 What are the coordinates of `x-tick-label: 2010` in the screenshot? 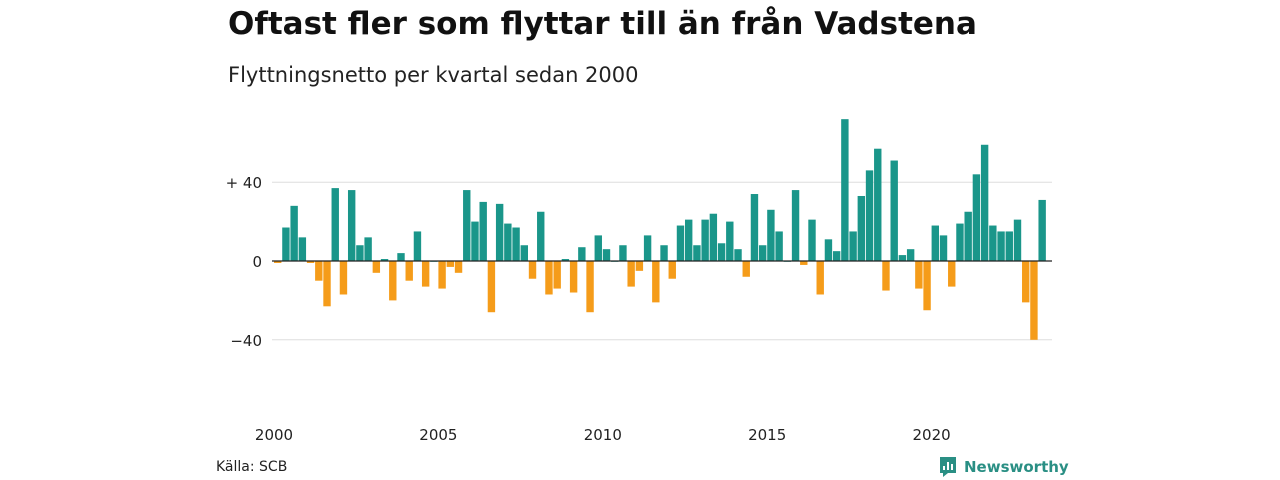 It's located at (603, 435).